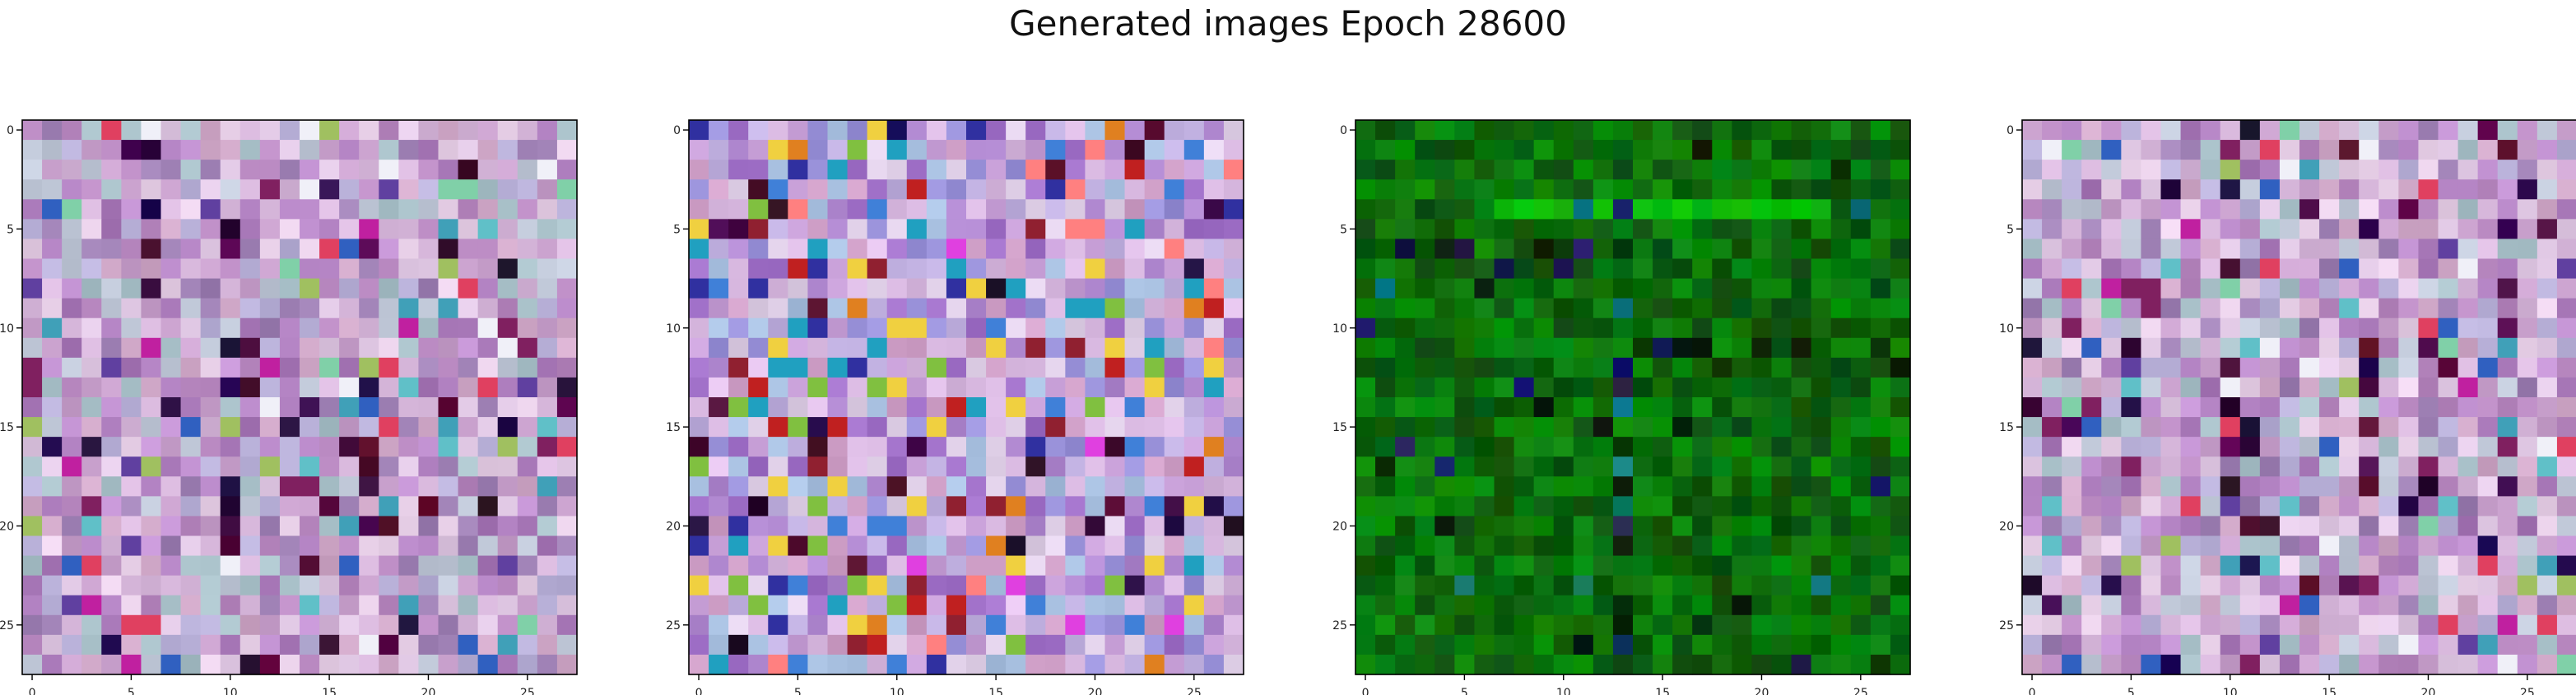 This screenshot has width=2576, height=695. Describe the element at coordinates (1339, 625) in the screenshot. I see `y-tick-label: 25` at that location.